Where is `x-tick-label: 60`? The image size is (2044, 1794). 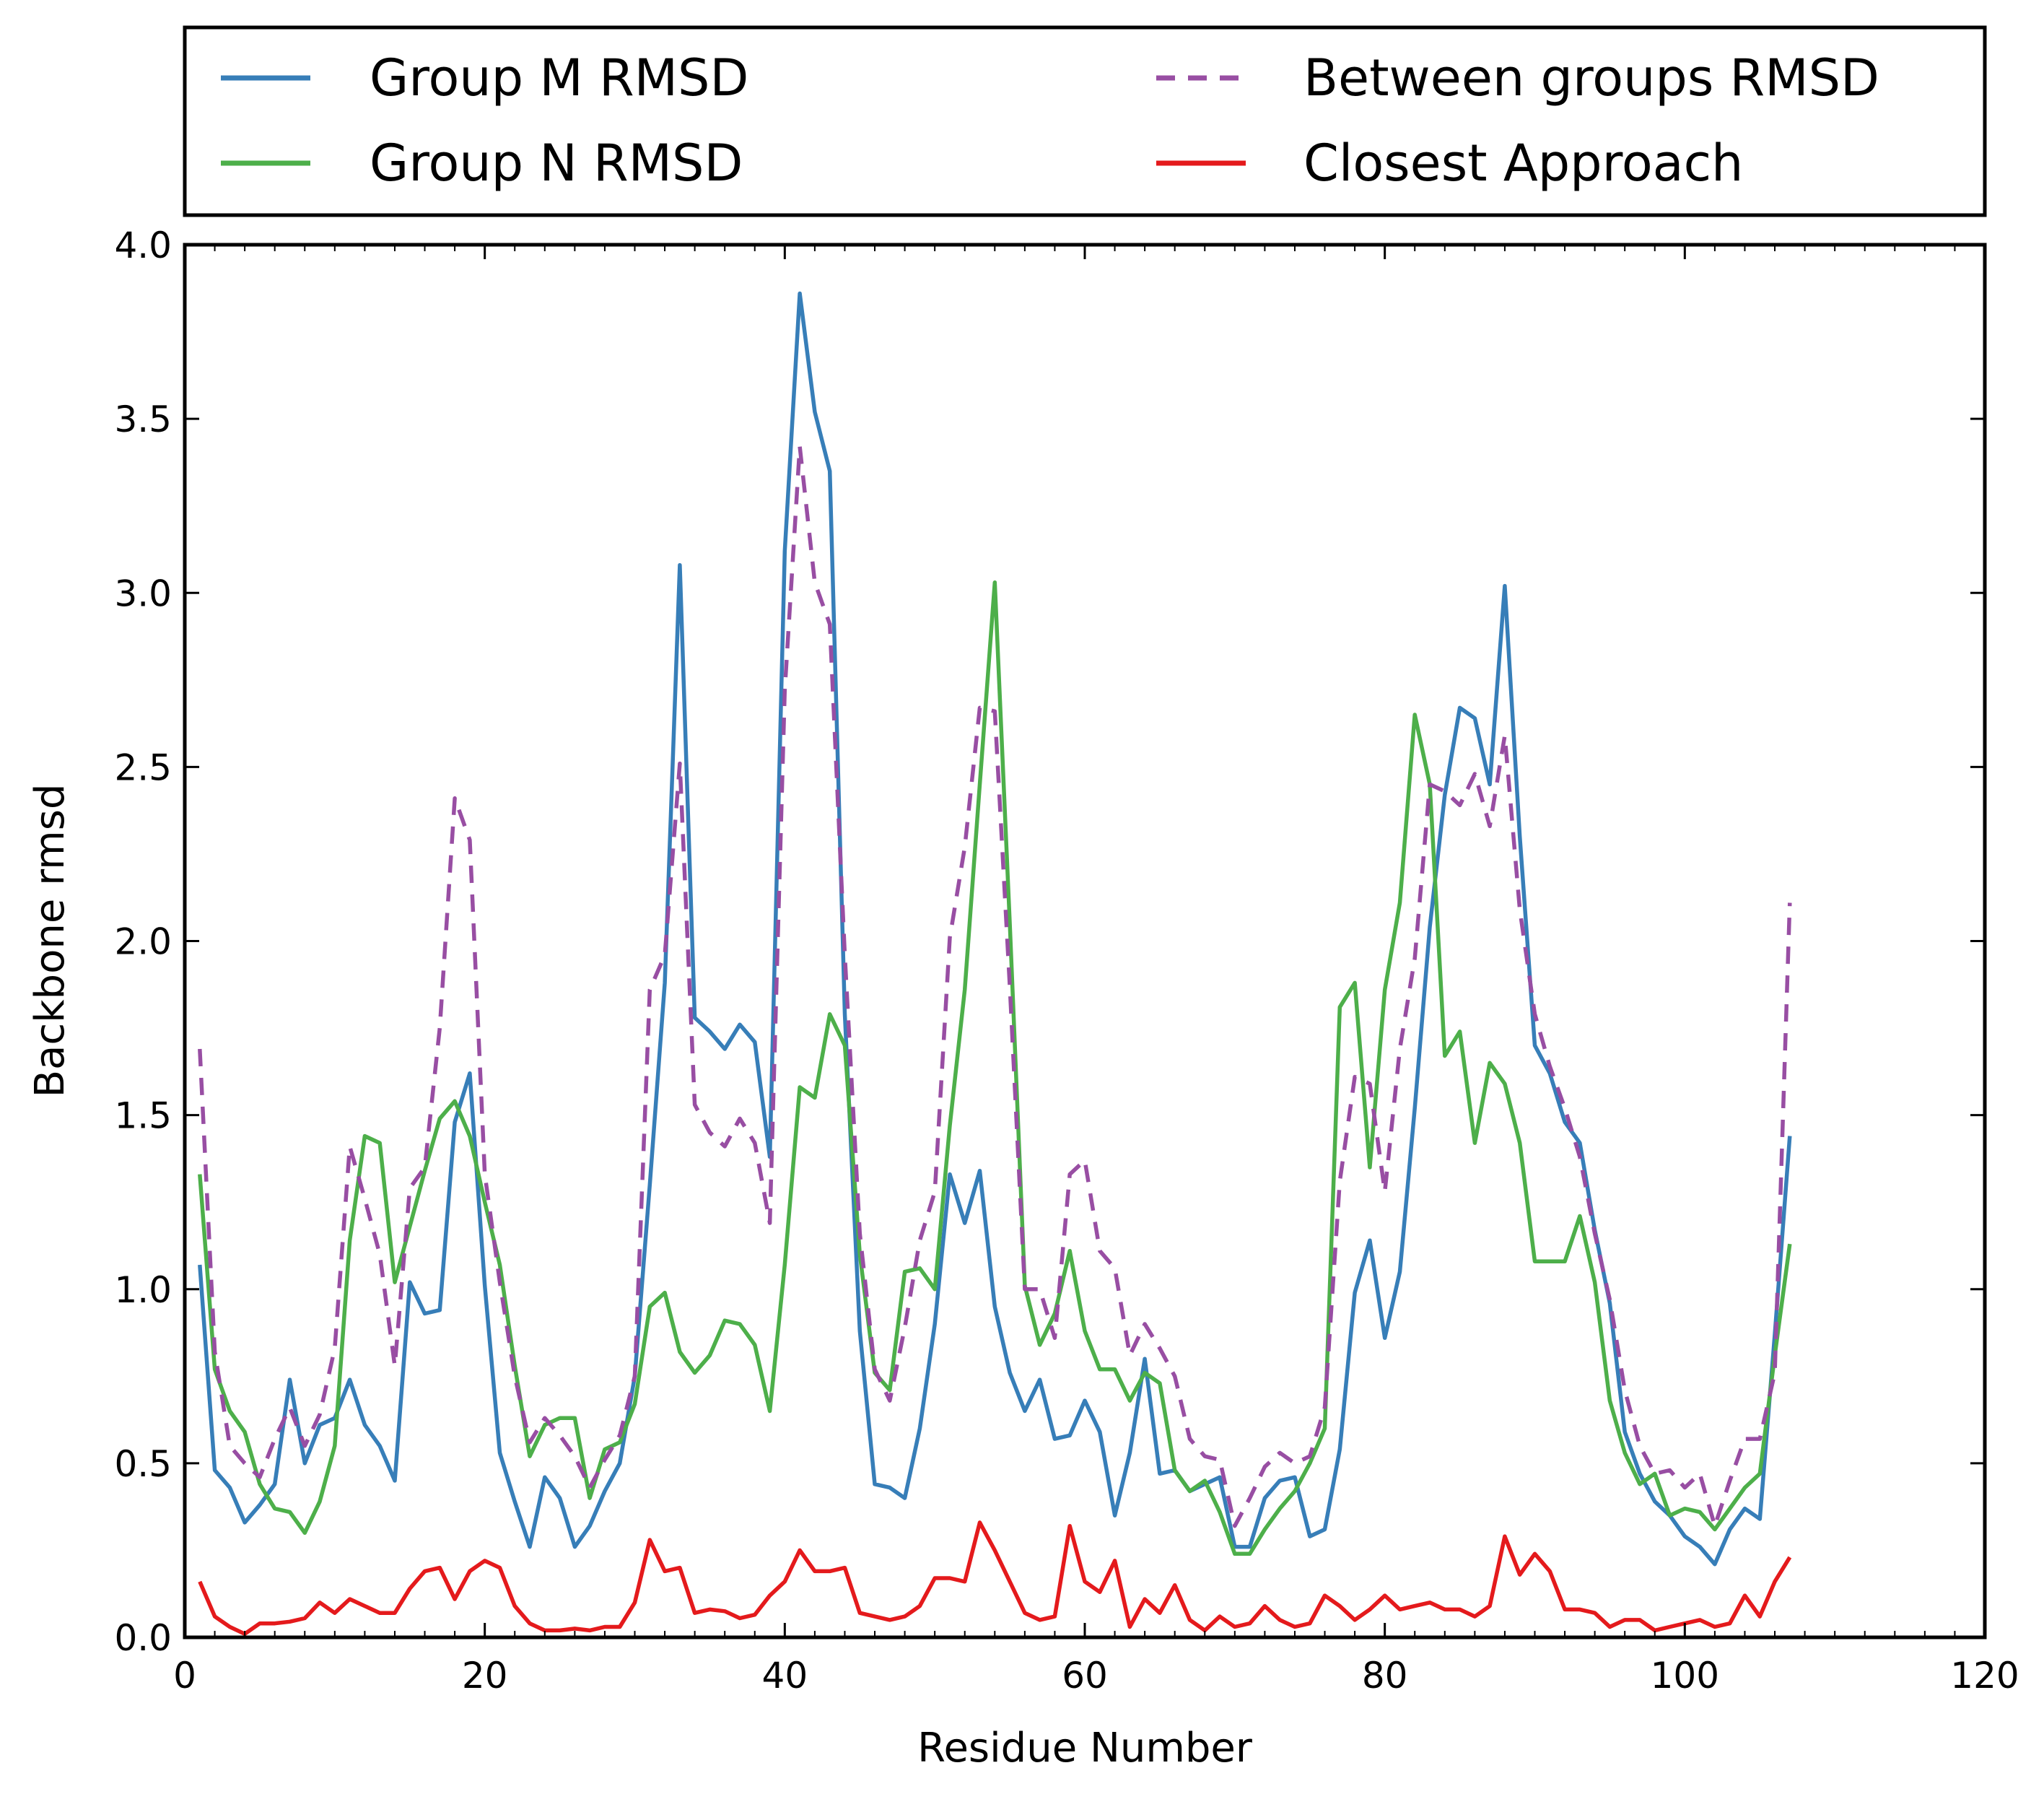 x-tick-label: 60 is located at coordinates (1085, 1676).